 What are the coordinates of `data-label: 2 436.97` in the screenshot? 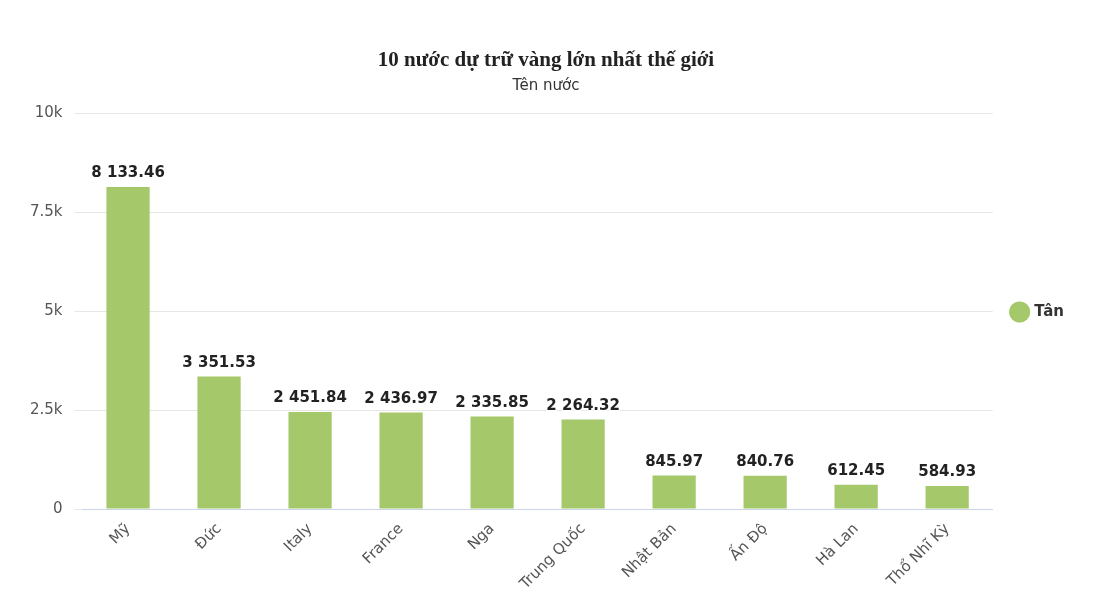 It's located at (401, 397).